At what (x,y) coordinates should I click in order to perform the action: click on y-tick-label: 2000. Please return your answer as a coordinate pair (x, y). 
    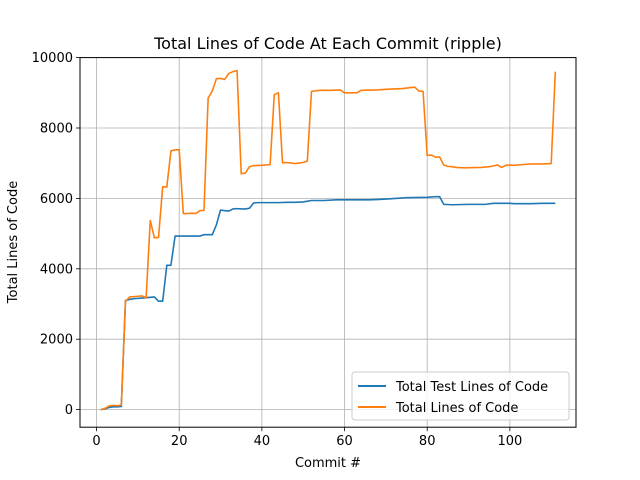
    Looking at the image, I should click on (56, 340).